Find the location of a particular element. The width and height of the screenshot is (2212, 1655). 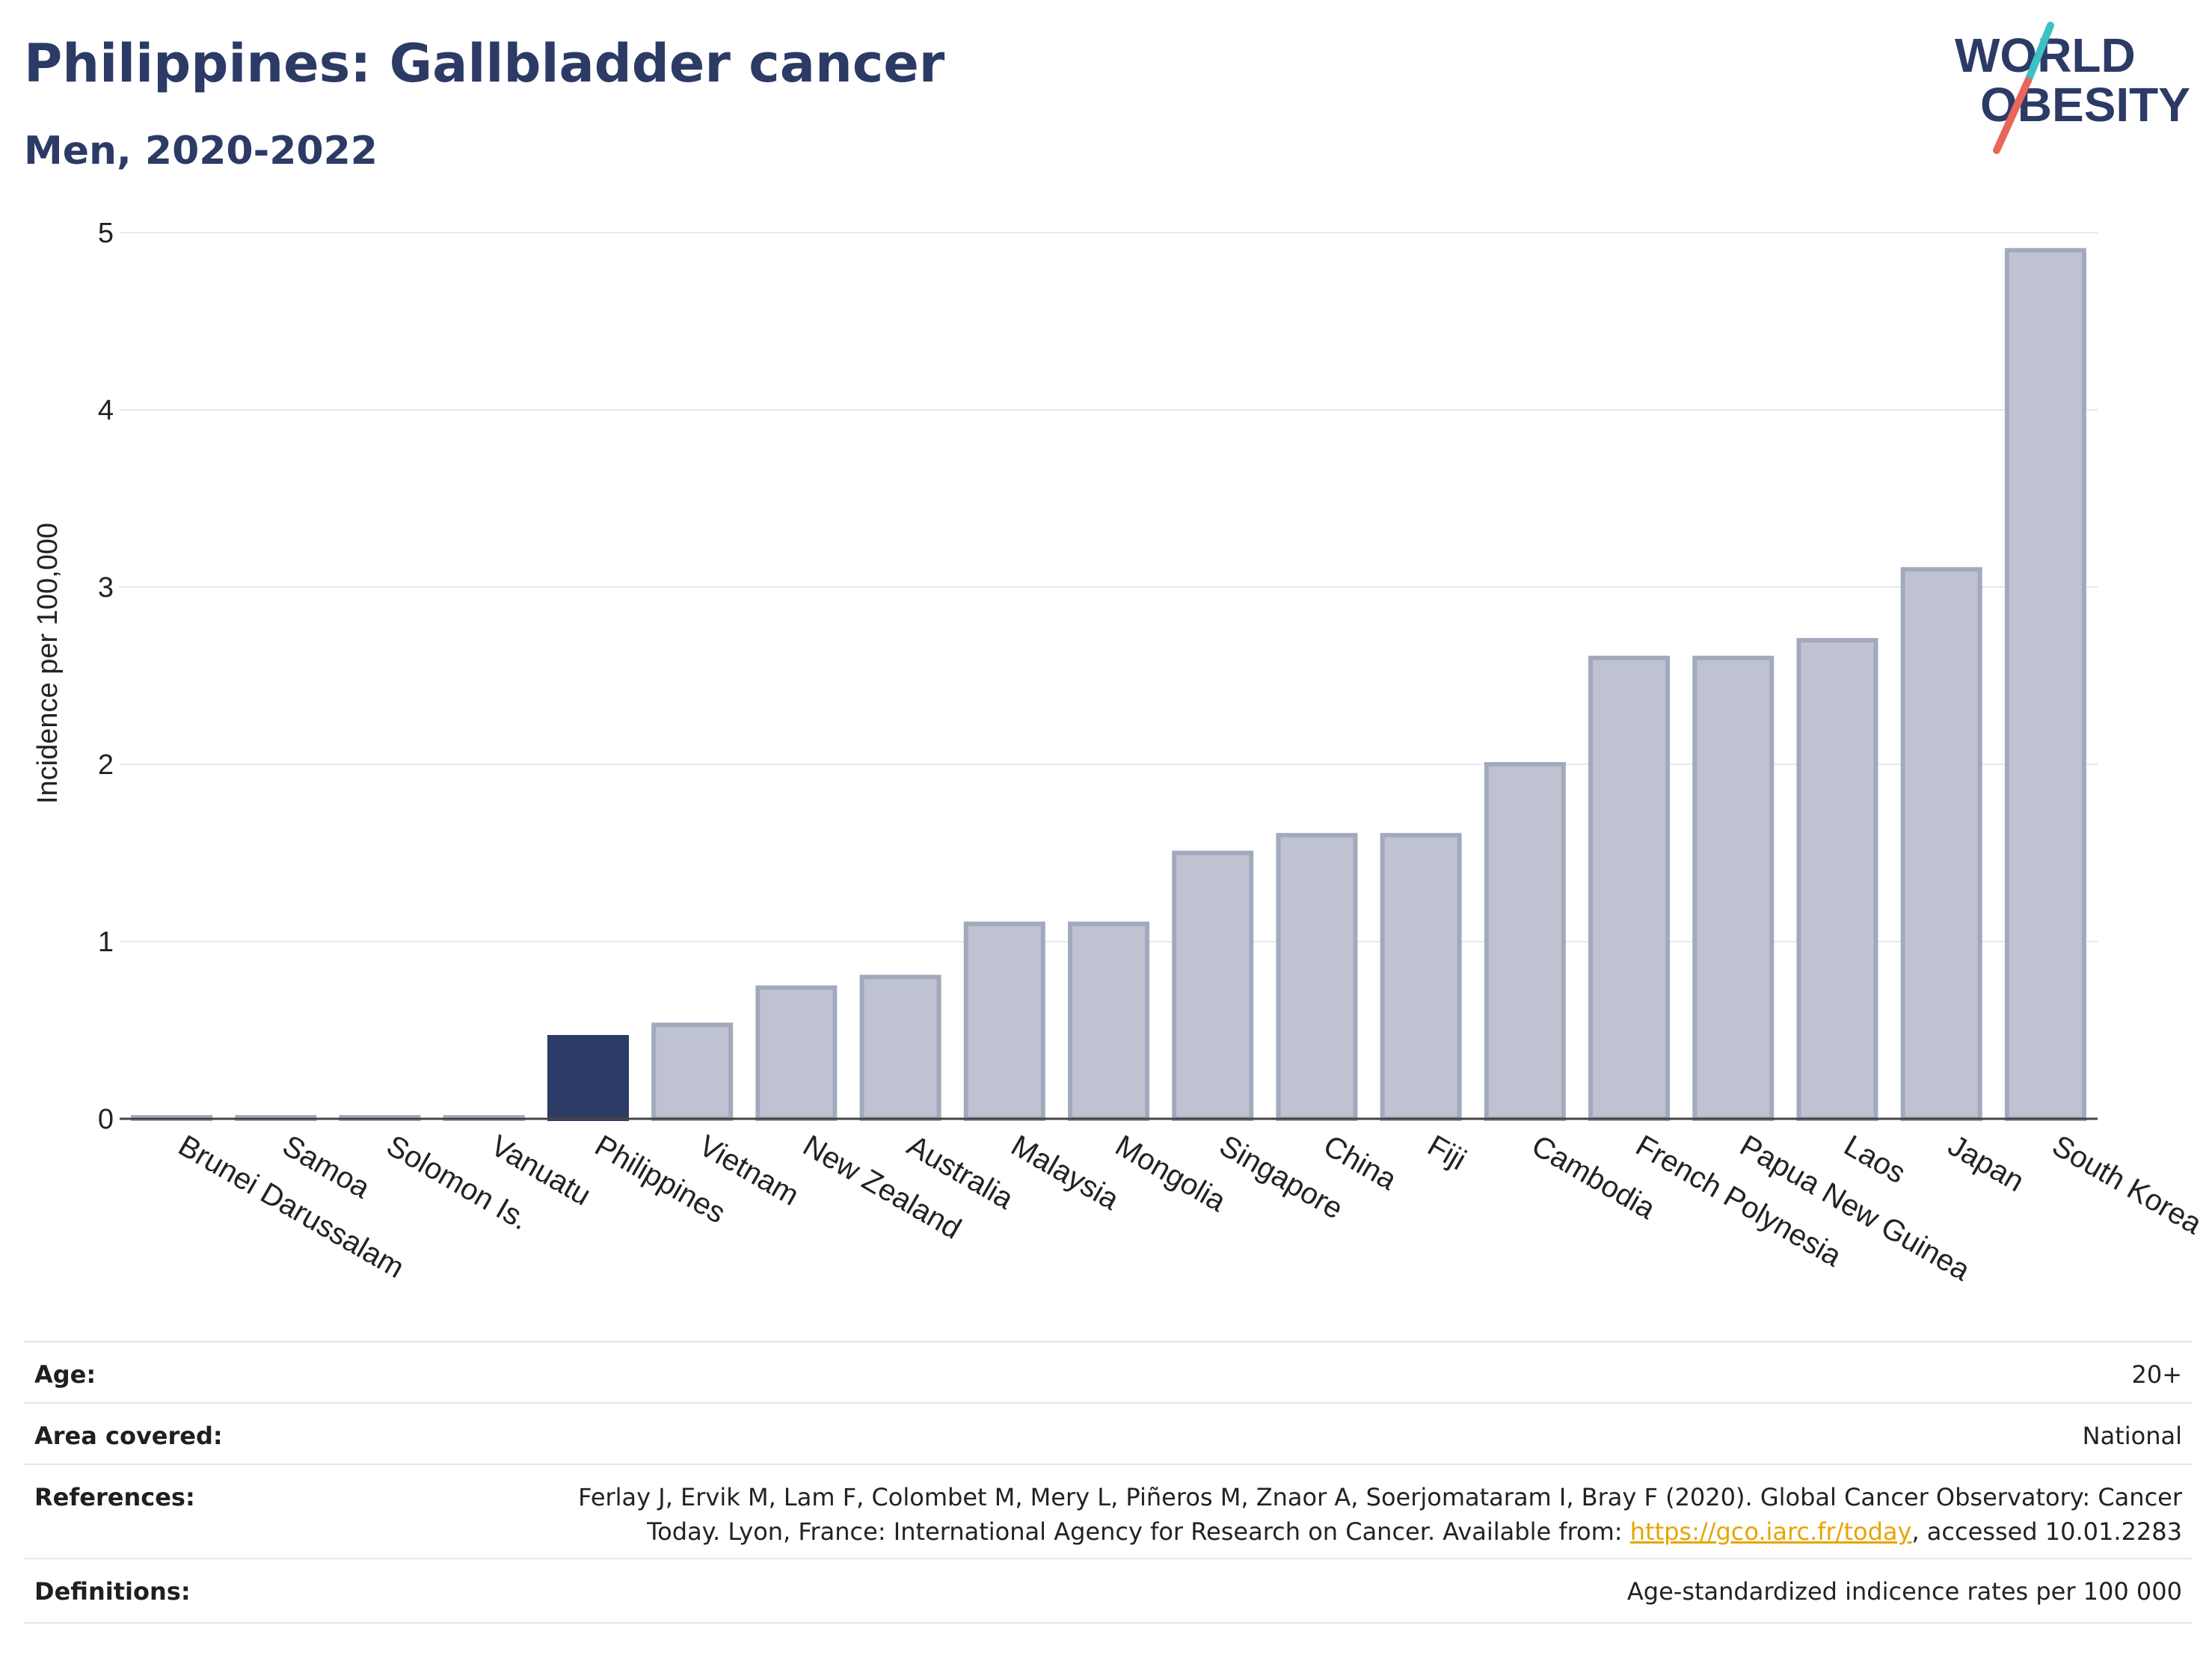

y-tick-label: 5 is located at coordinates (106, 233).